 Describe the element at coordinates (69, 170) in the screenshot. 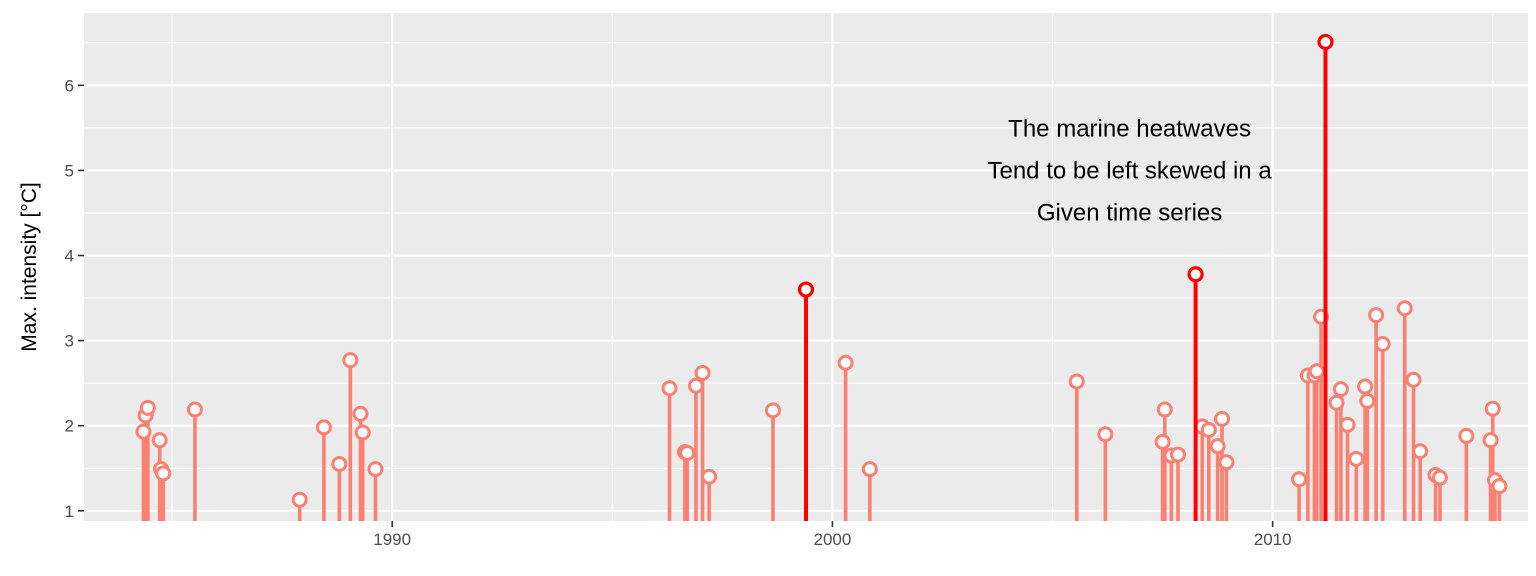

I see `y-tick-label-5: 5` at that location.